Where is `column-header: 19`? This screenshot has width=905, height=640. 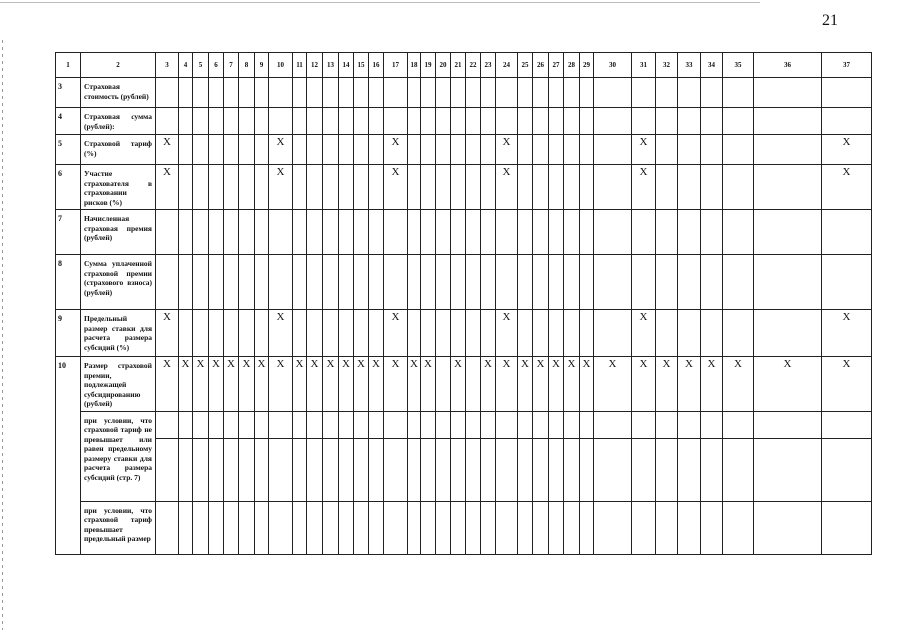 column-header: 19 is located at coordinates (428, 65).